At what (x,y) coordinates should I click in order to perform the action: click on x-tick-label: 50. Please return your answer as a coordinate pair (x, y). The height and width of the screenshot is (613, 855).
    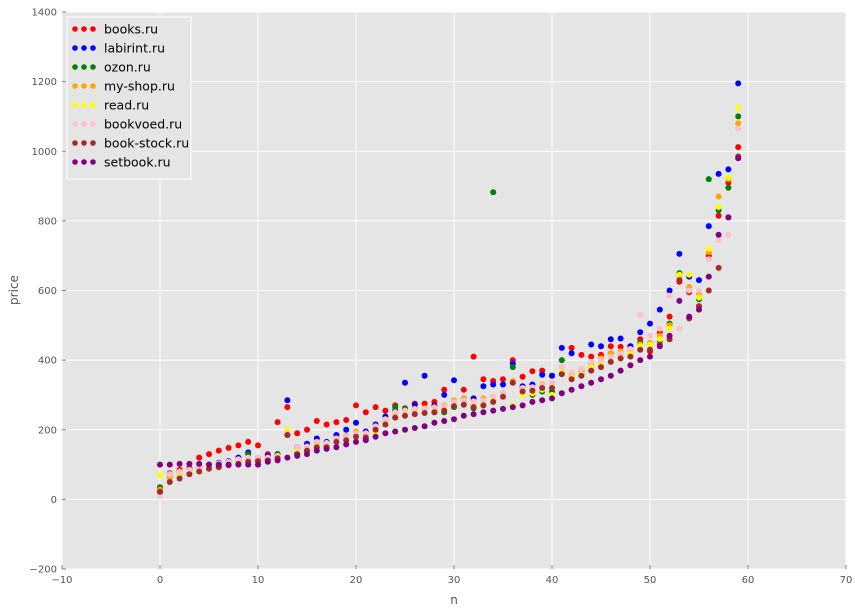
    Looking at the image, I should click on (650, 580).